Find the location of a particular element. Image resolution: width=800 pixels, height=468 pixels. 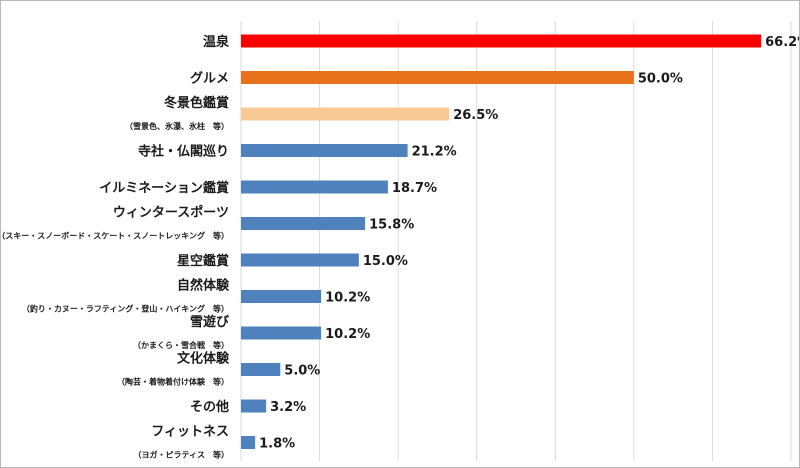

category-sublabel: （ヨガ・ピラティス 等） is located at coordinates (181, 455).